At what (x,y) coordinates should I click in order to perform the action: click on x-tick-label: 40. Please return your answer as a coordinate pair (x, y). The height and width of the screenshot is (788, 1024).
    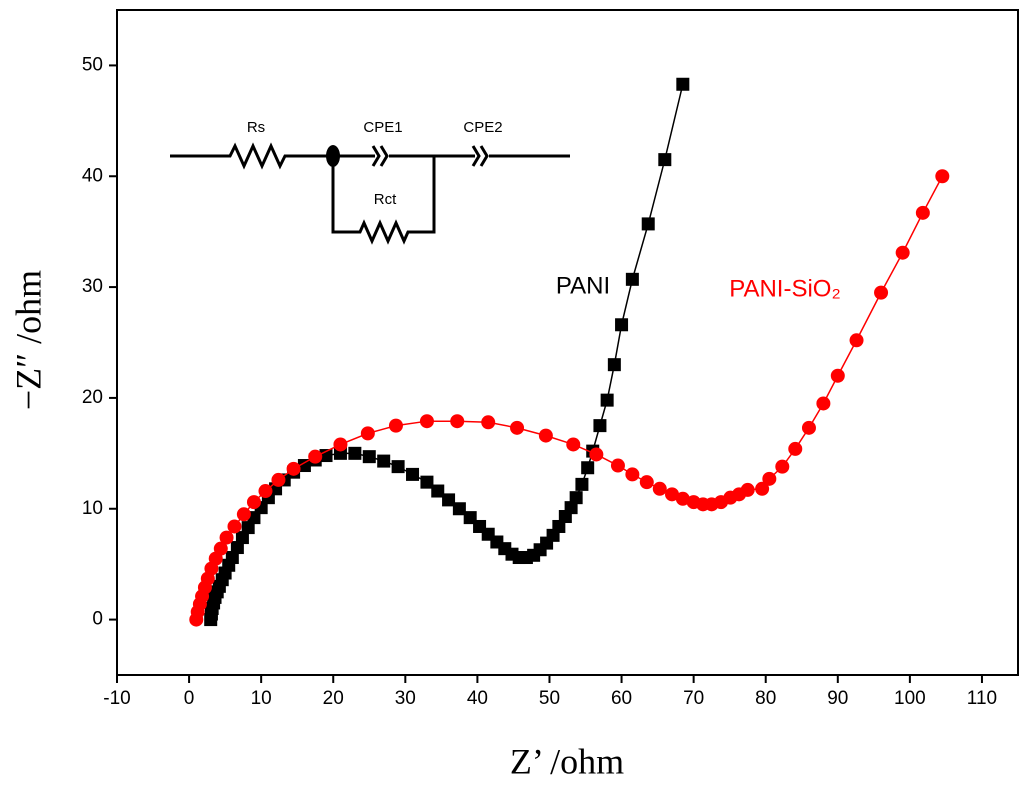
    Looking at the image, I should click on (477, 698).